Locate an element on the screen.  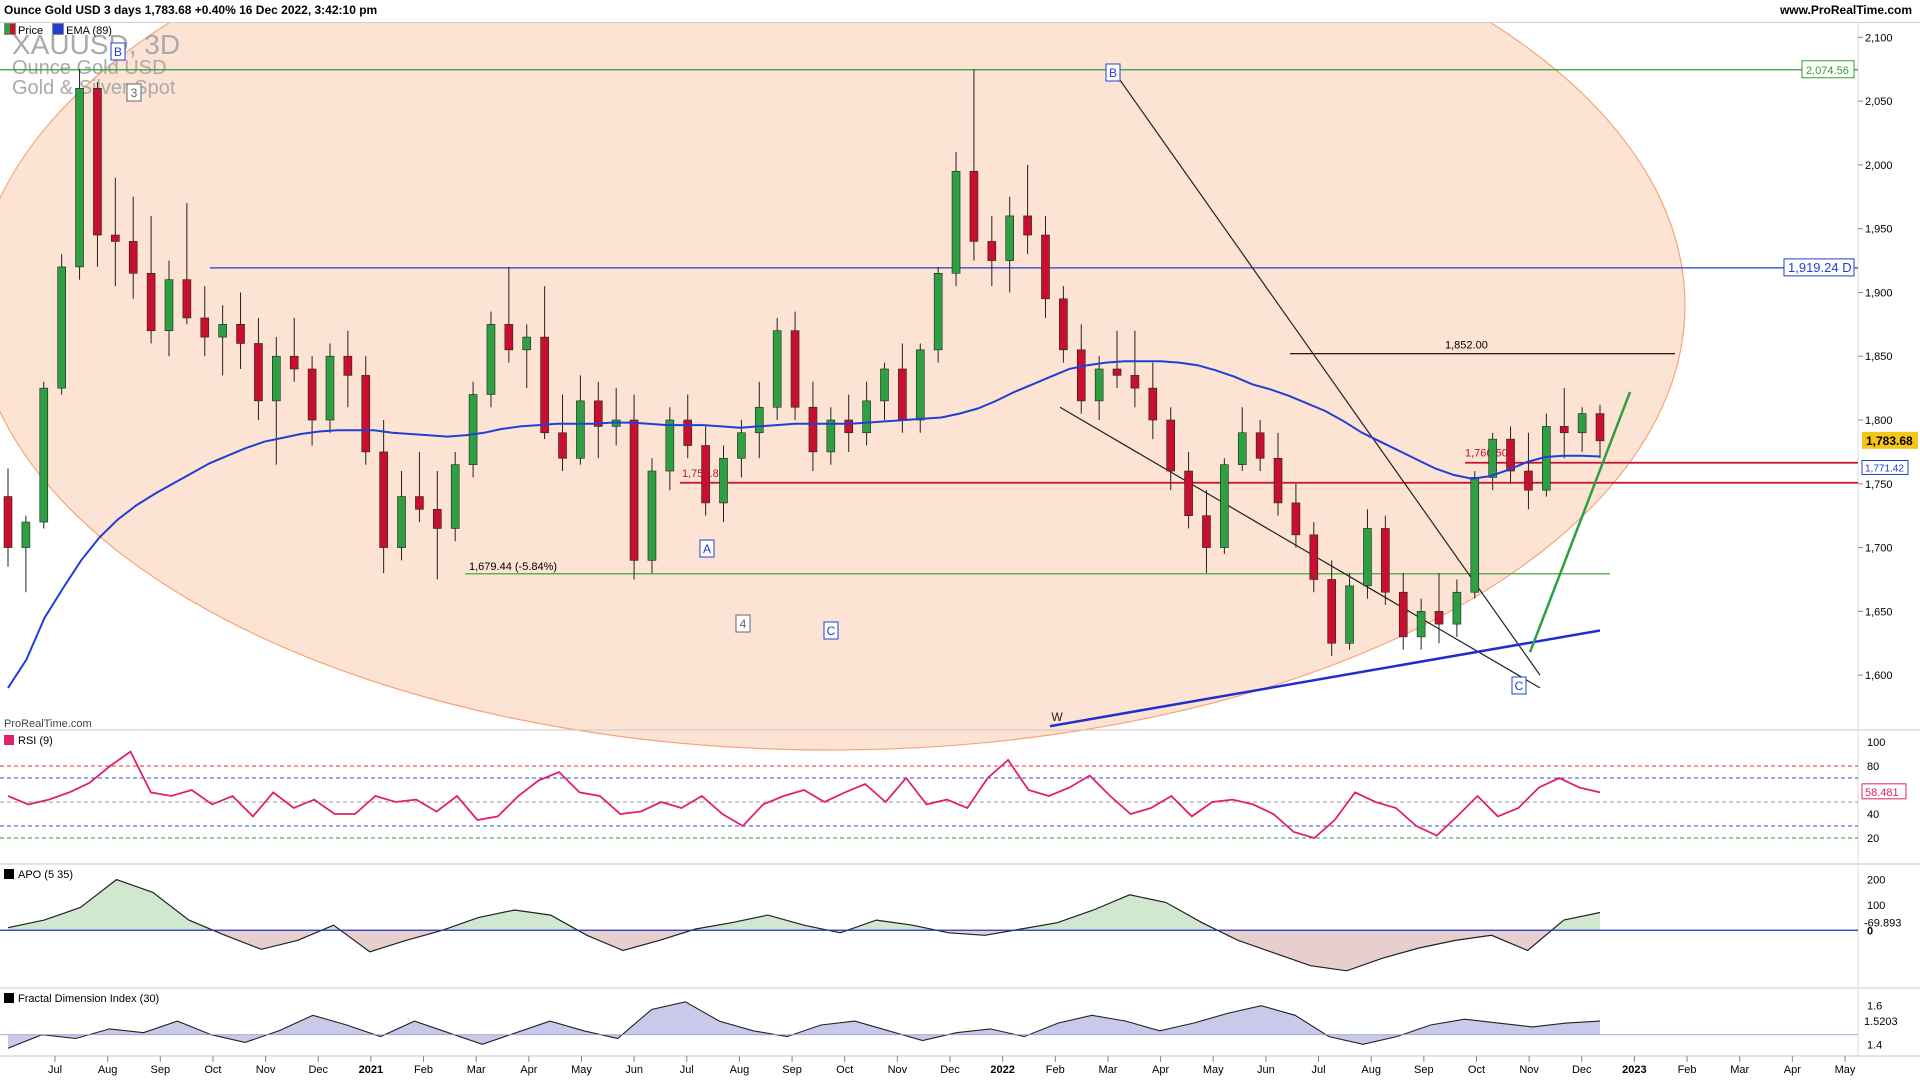
fdi-area is located at coordinates (804, 1025).